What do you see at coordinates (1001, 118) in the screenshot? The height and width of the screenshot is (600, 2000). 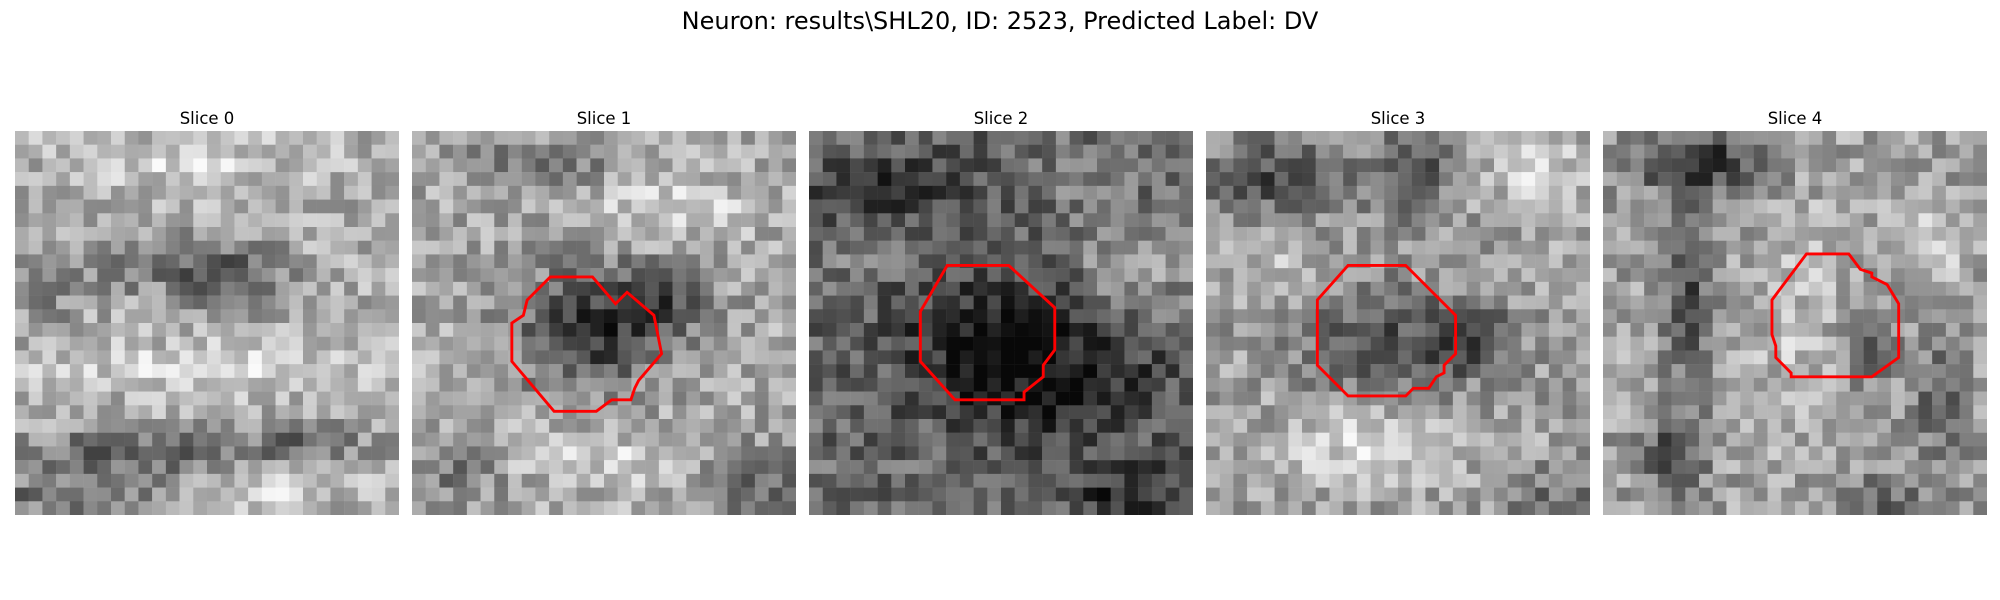 I see `slice-title: Slice 2` at bounding box center [1001, 118].